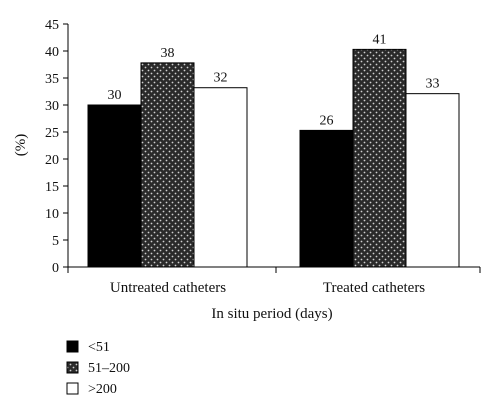 The width and height of the screenshot is (500, 416). I want to click on category-labels: Untreated catheters Treated catheters, so click(267, 288).